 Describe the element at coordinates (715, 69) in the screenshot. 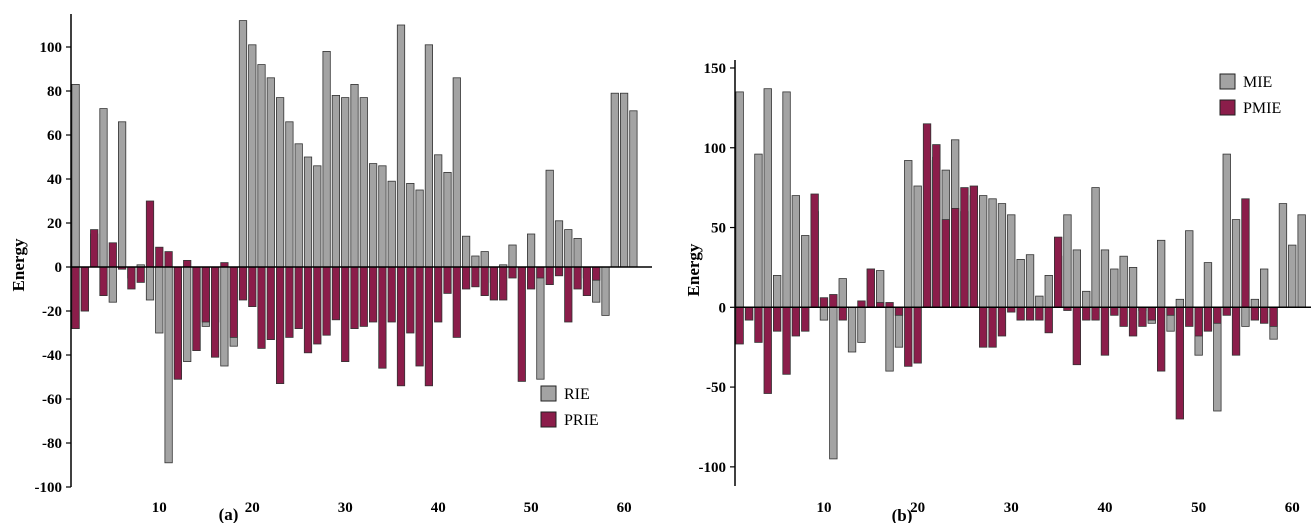

I see `y-tick-label: 150` at that location.